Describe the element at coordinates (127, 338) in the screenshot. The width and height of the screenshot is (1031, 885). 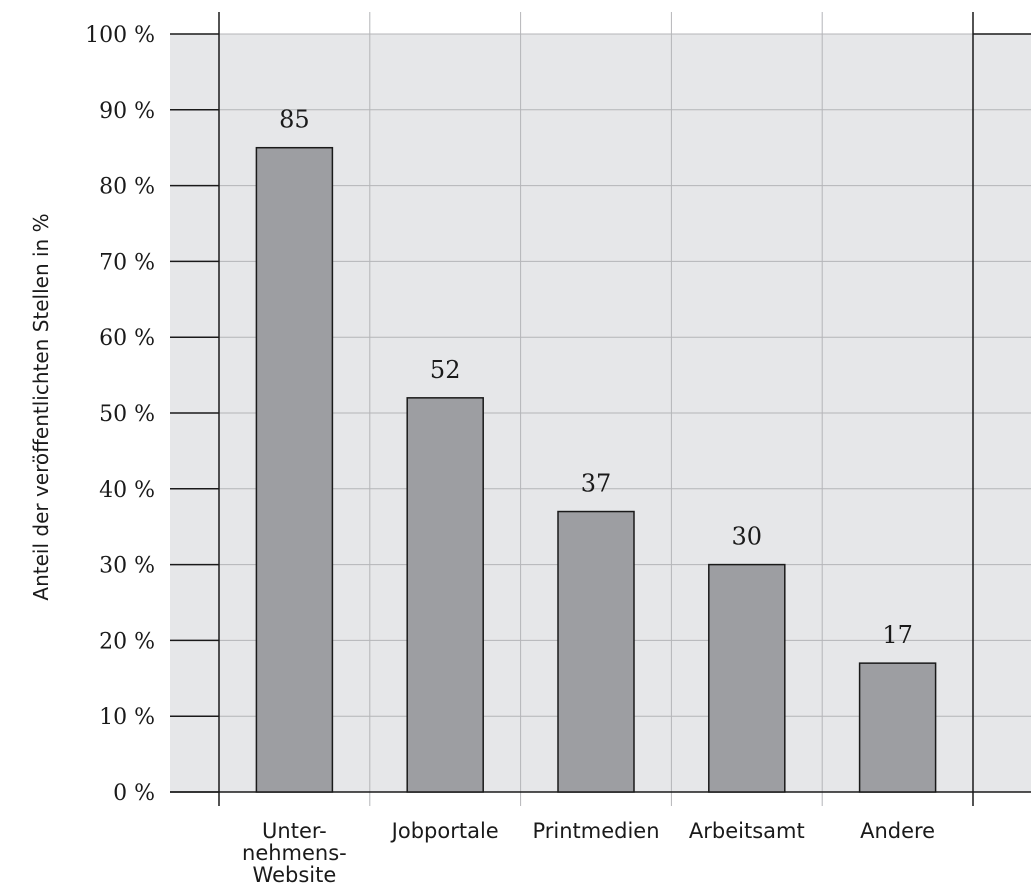
I see `y-tick-label: 60 %` at that location.